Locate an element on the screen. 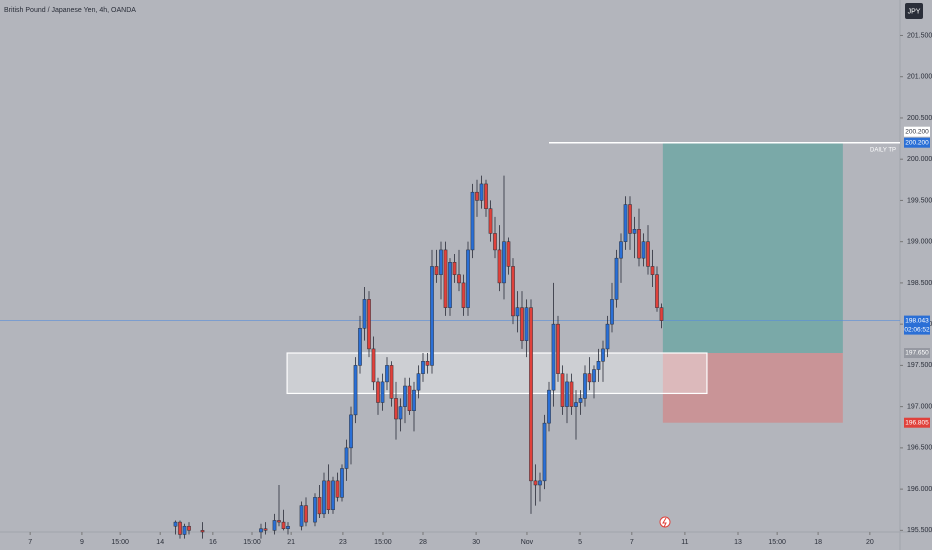  stop-price: 196.805 is located at coordinates (917, 422).